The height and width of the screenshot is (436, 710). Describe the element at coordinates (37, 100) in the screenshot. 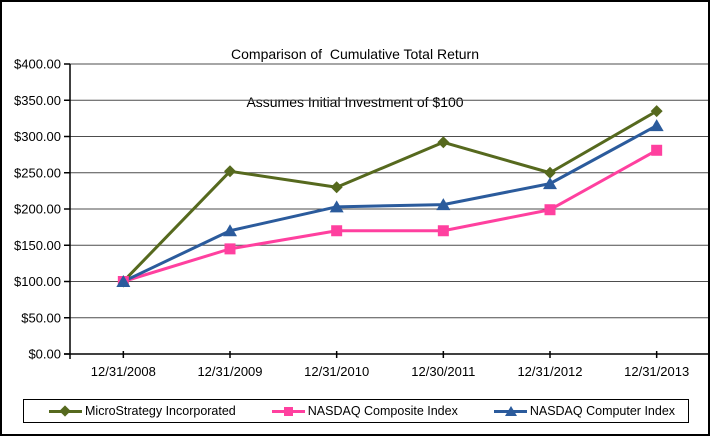

I see `y-tick-label: $350.00` at that location.